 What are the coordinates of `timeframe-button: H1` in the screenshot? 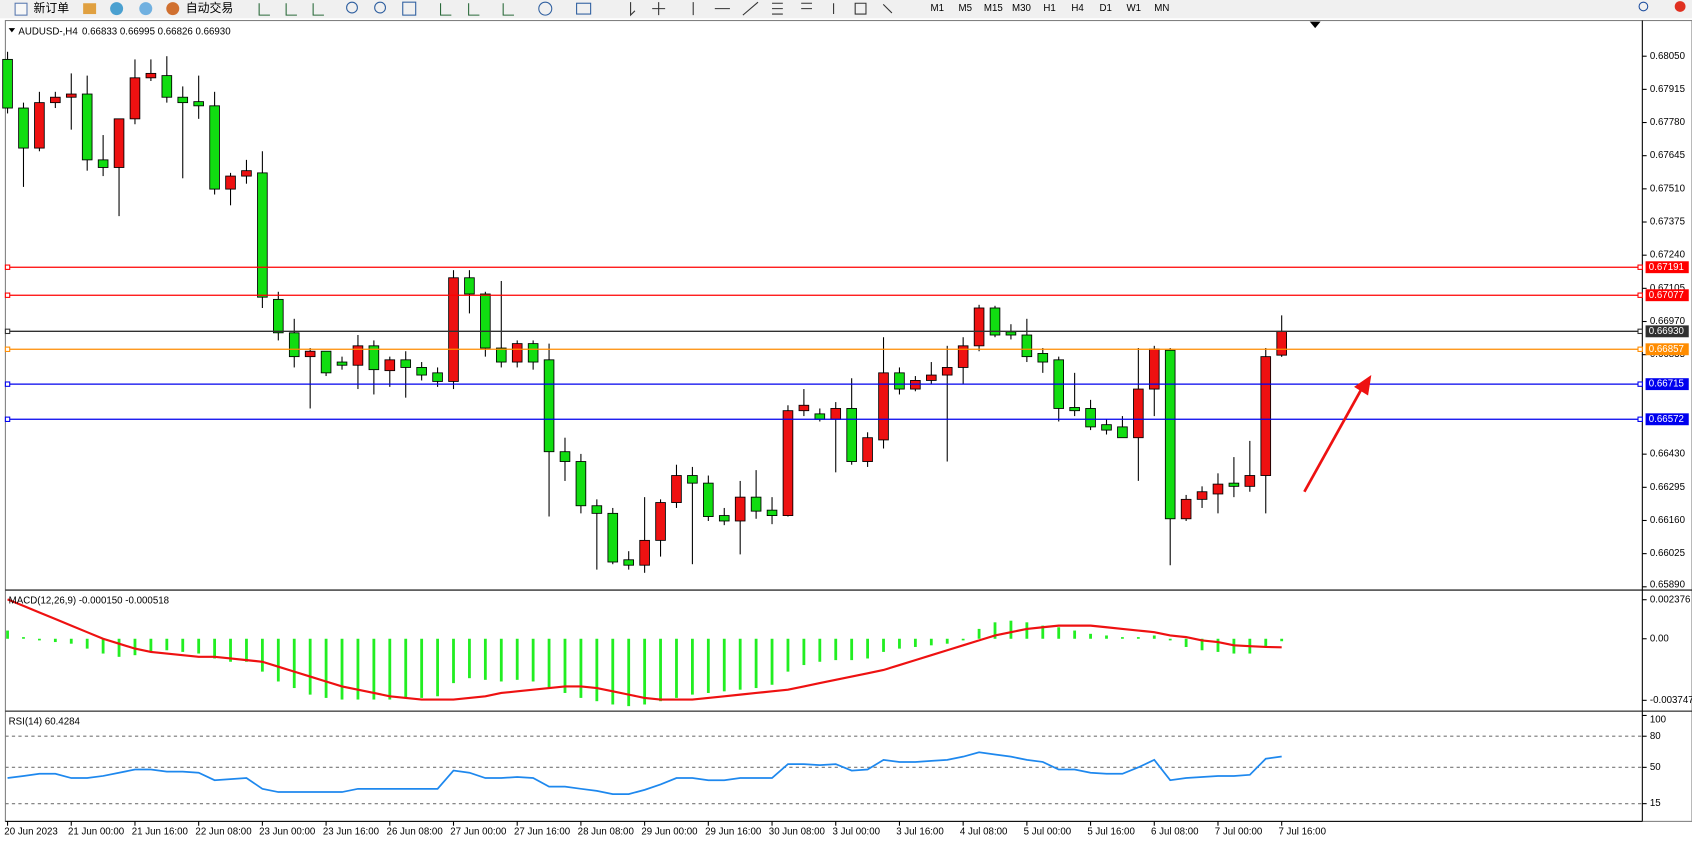 It's located at (1049, 8).